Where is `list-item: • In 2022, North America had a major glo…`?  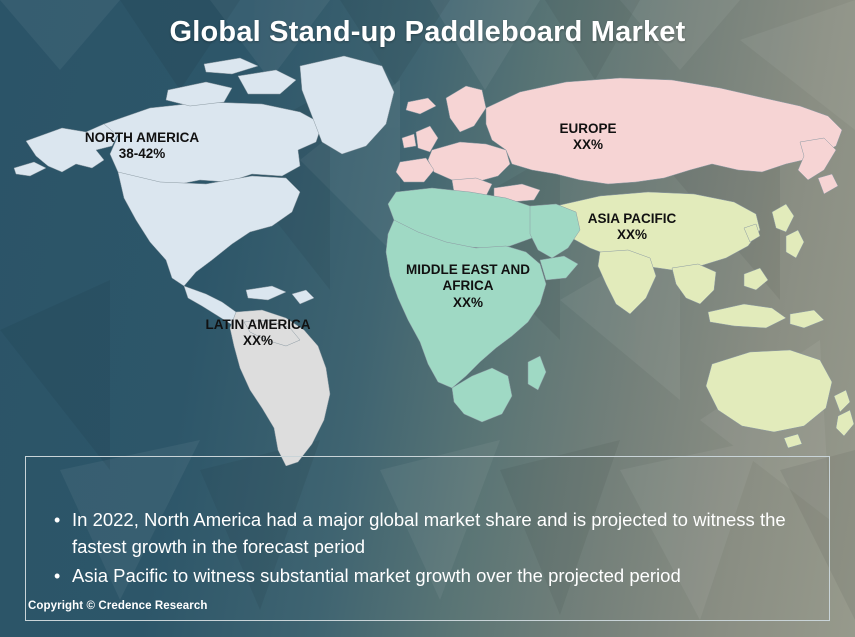 list-item: • In 2022, North America had a major glo… is located at coordinates (431, 534).